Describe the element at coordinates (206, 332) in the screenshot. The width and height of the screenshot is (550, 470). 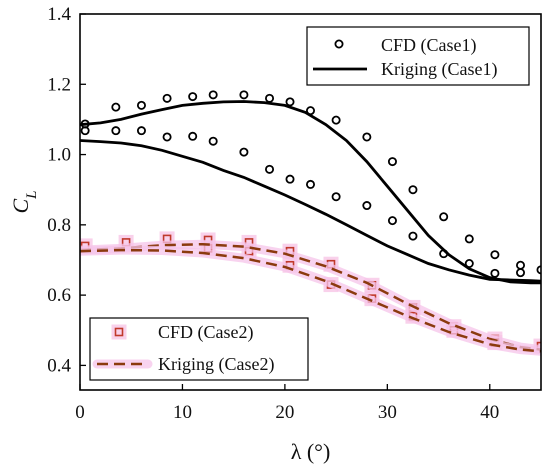
I see `legend-cfd-case2-label: CFD (Case2)` at that location.